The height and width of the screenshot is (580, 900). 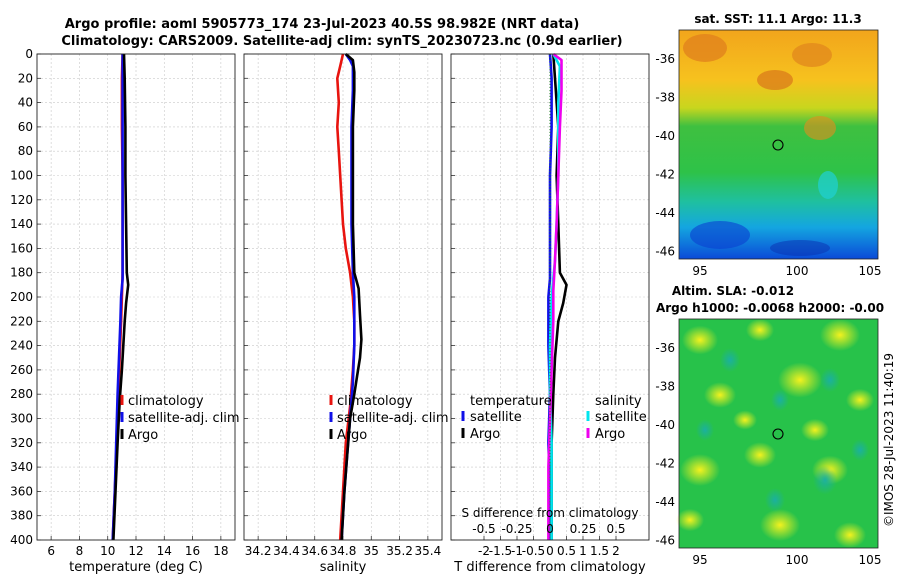 What do you see at coordinates (136, 567) in the screenshot?
I see `x-axis-label: temperature (deg C)` at bounding box center [136, 567].